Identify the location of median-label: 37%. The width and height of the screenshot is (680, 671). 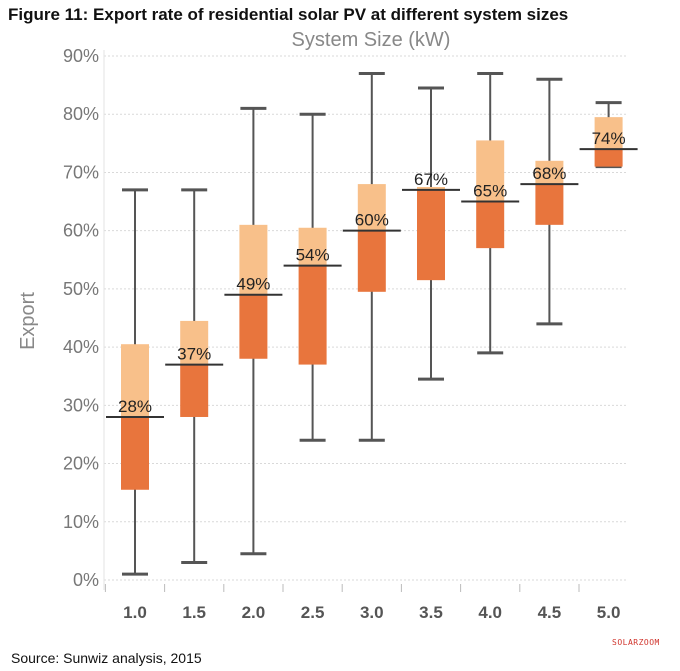
(194, 354).